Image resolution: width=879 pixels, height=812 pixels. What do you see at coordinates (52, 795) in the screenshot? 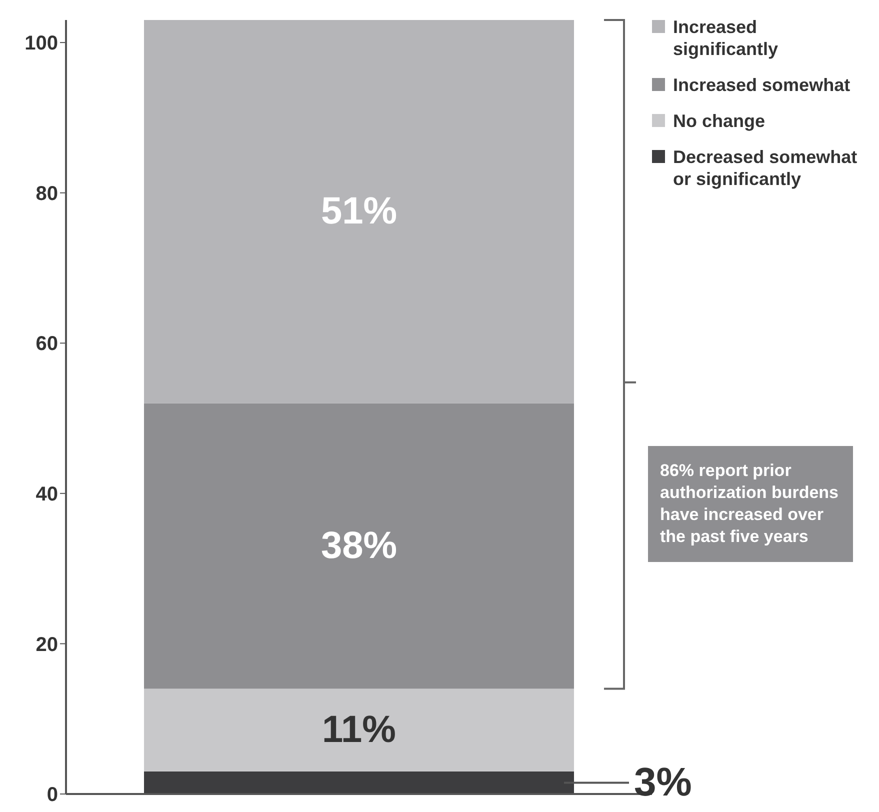
I see `y-tick-label: 0` at bounding box center [52, 795].